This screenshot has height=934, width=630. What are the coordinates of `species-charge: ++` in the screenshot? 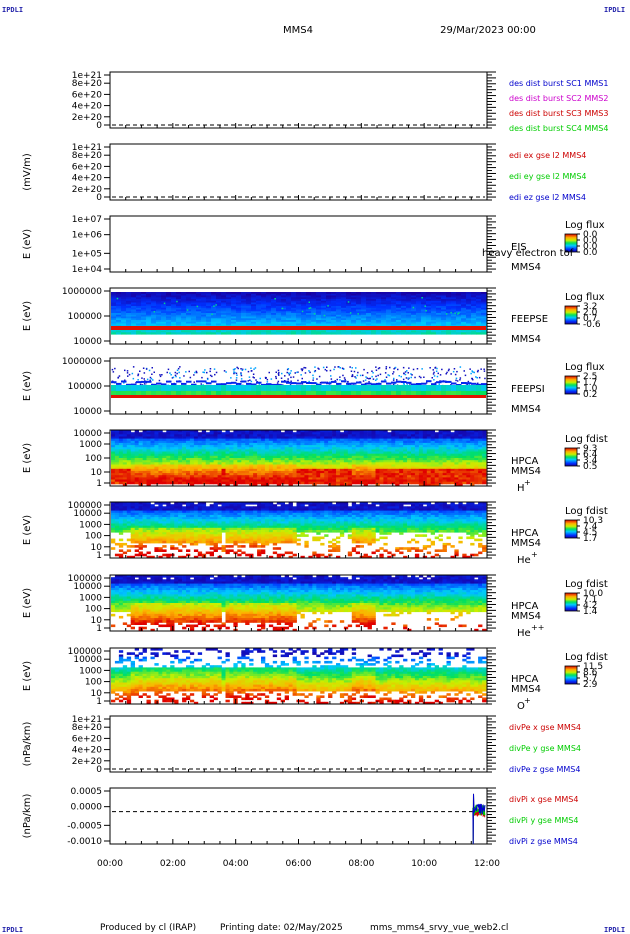 It's located at (537, 627).